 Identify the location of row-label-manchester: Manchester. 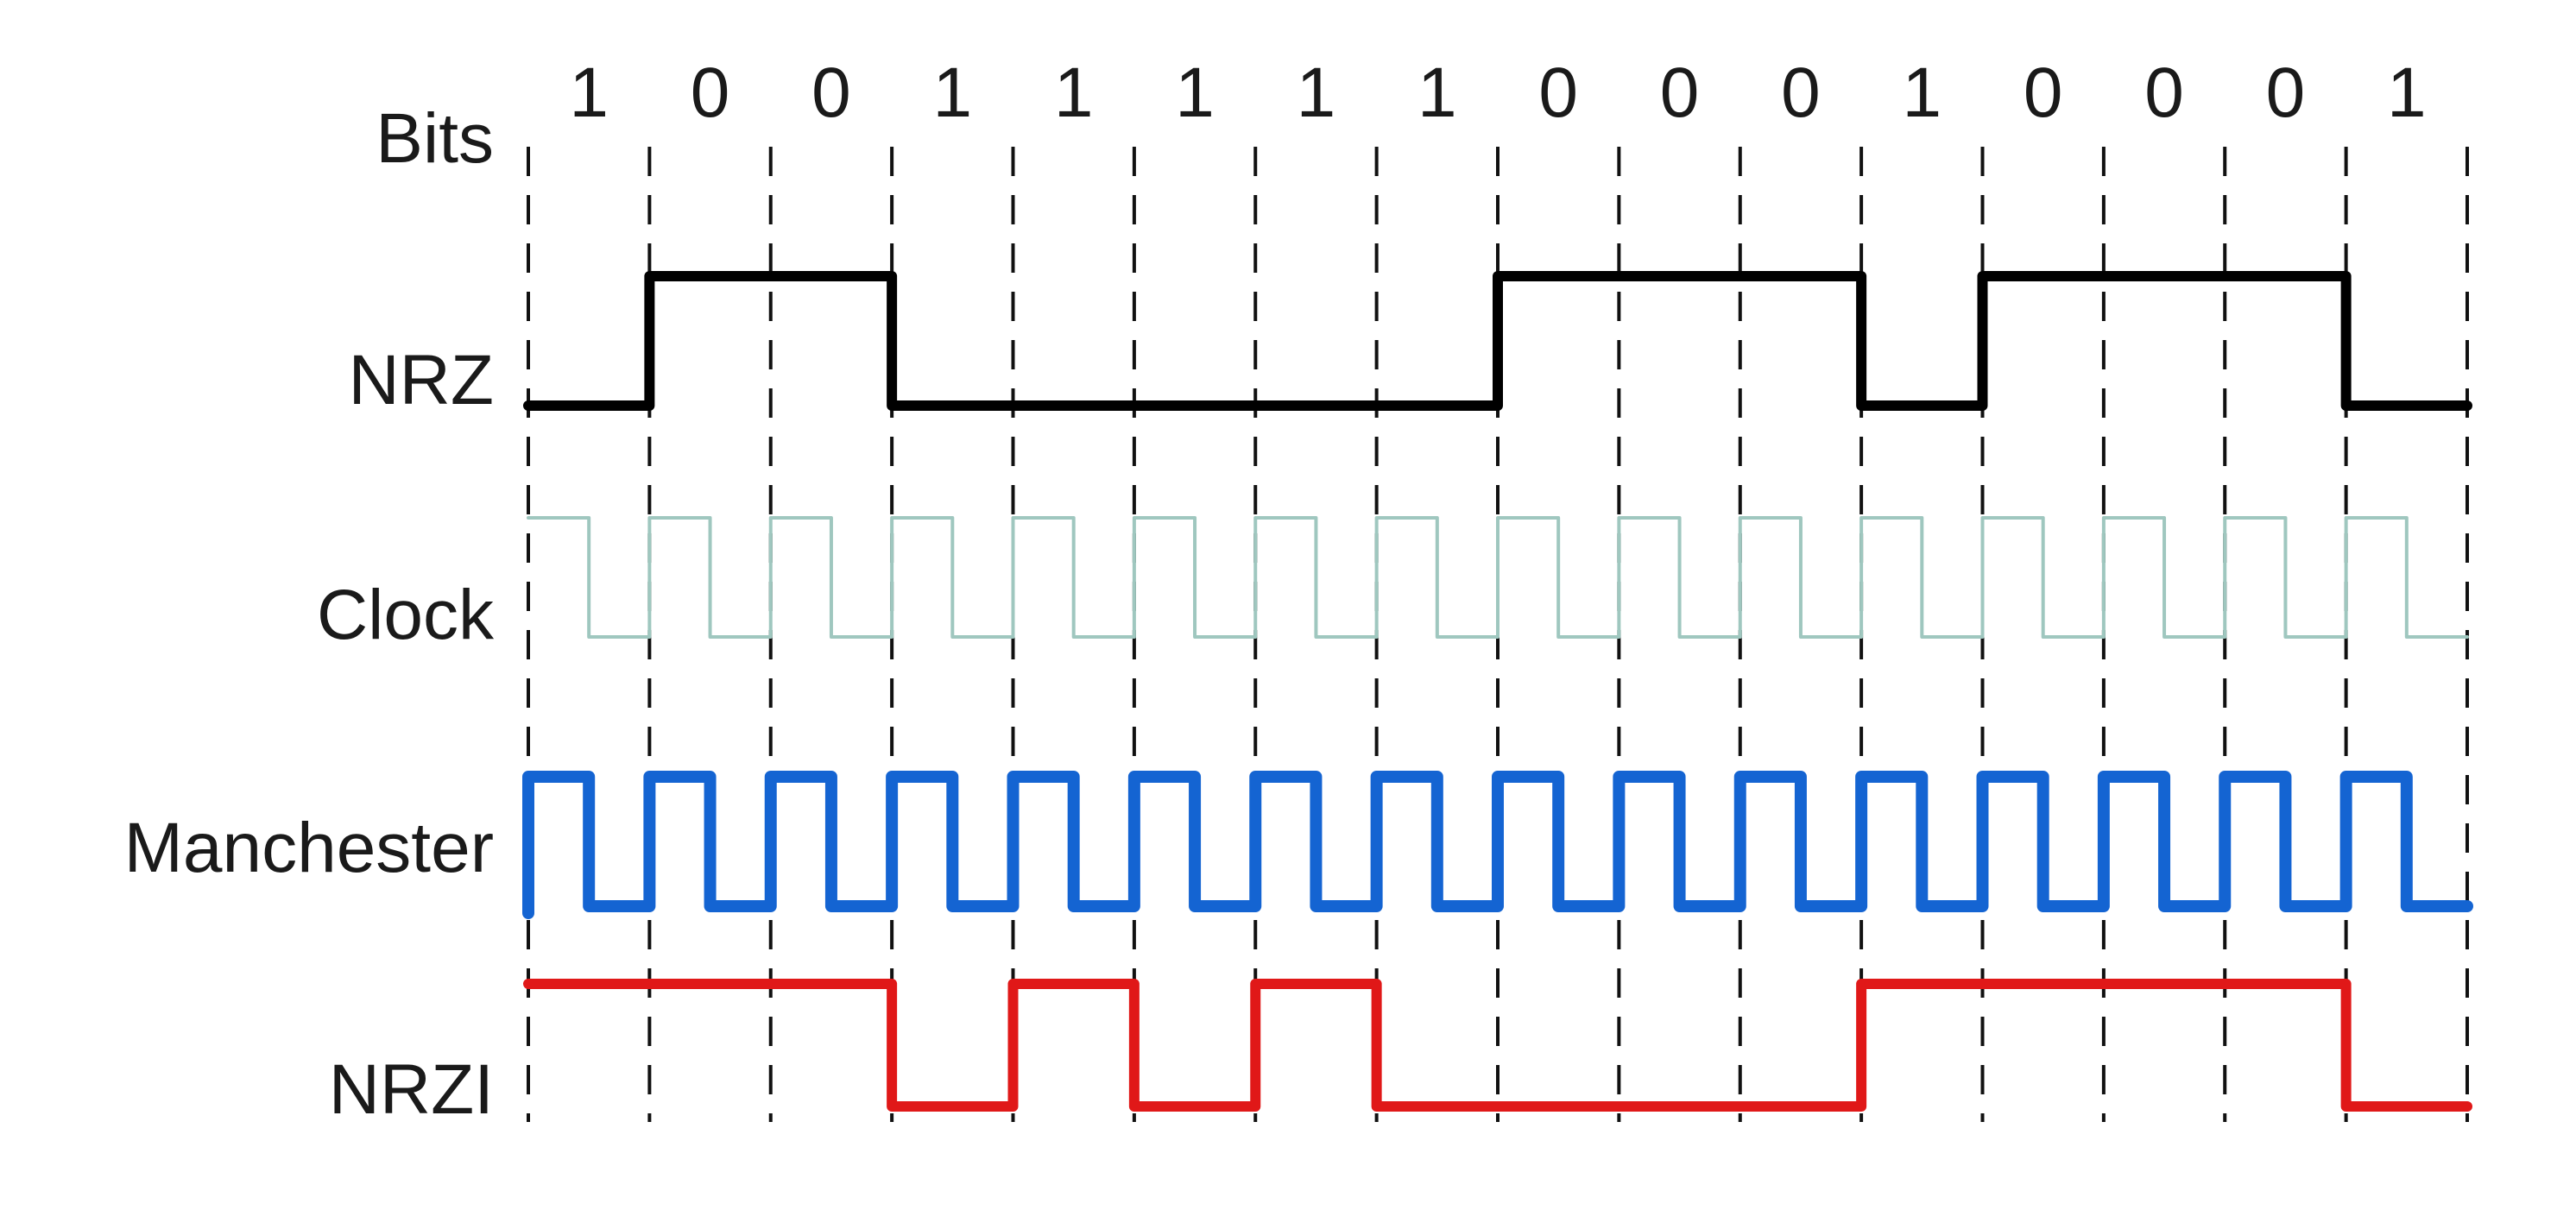
(309, 848).